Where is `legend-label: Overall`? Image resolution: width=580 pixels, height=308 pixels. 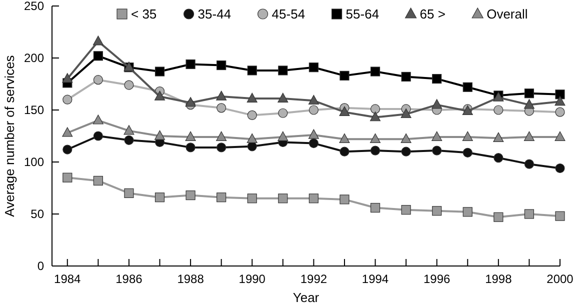 legend-label: Overall is located at coordinates (507, 14).